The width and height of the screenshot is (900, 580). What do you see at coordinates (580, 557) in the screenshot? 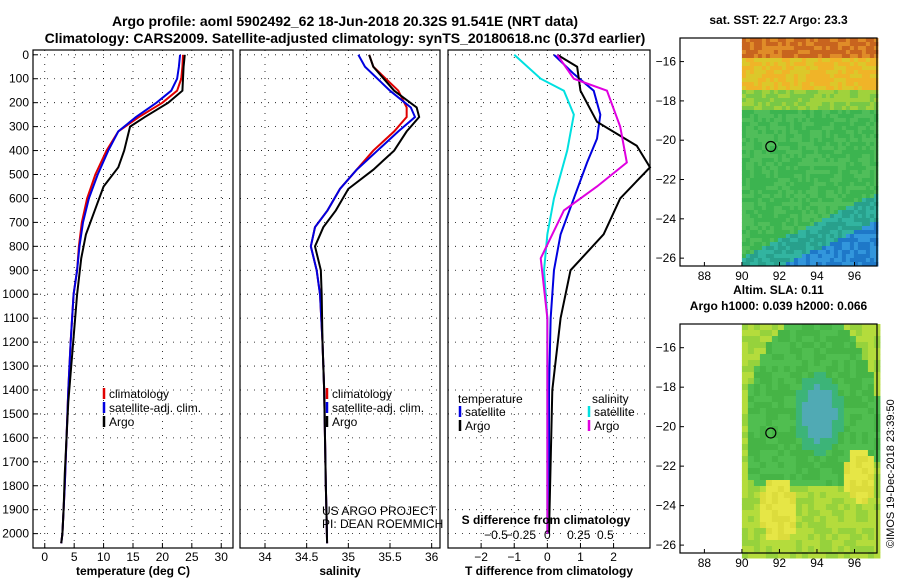
I see `x-tick-label: 1` at bounding box center [580, 557].